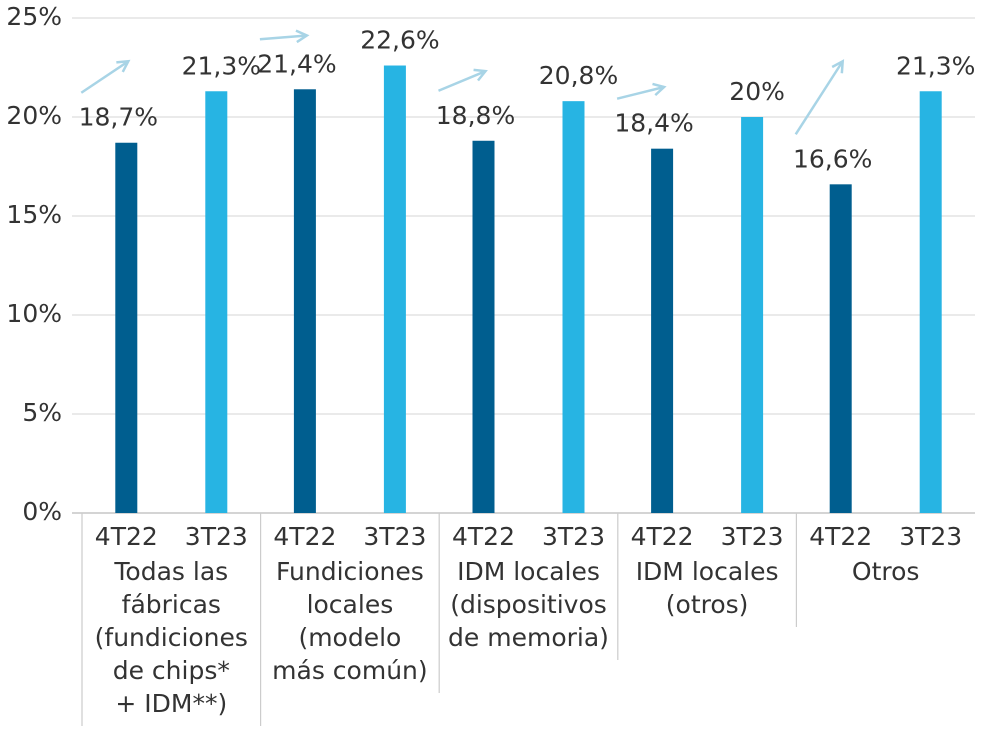  What do you see at coordinates (171, 703) in the screenshot?
I see `x-tick-label: + IDM**)` at bounding box center [171, 703].